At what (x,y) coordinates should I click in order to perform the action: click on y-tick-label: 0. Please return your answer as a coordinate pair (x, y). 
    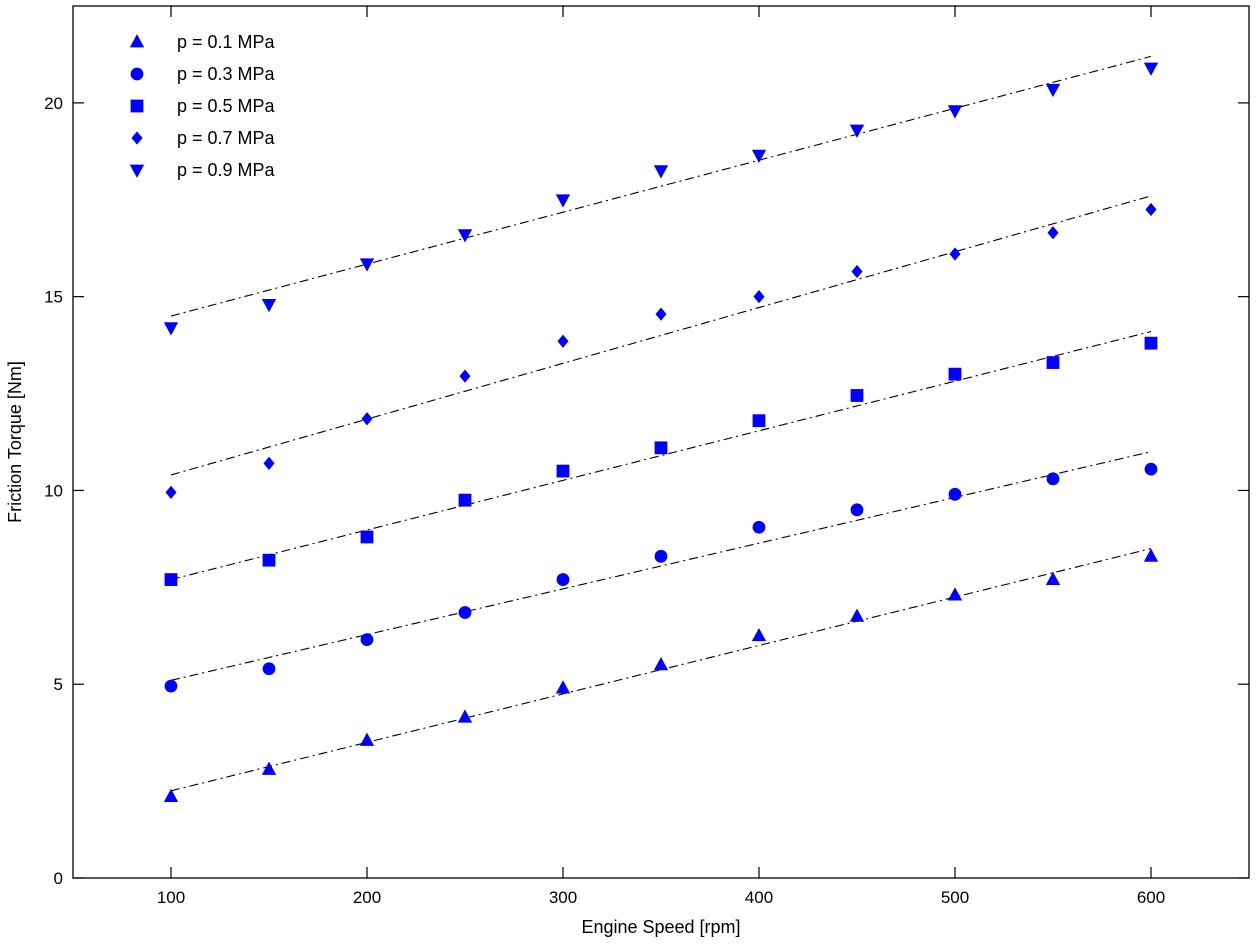
    Looking at the image, I should click on (58, 878).